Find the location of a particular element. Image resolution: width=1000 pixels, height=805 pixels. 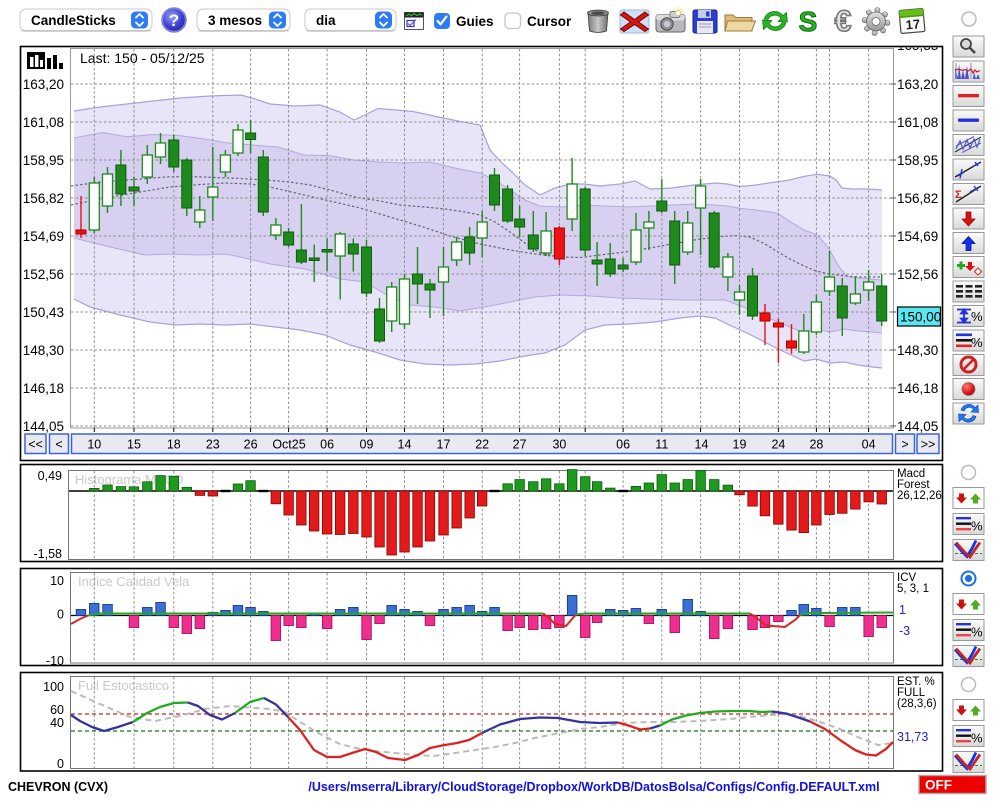

svg-text: 5, 3, 1 is located at coordinates (913, 589).